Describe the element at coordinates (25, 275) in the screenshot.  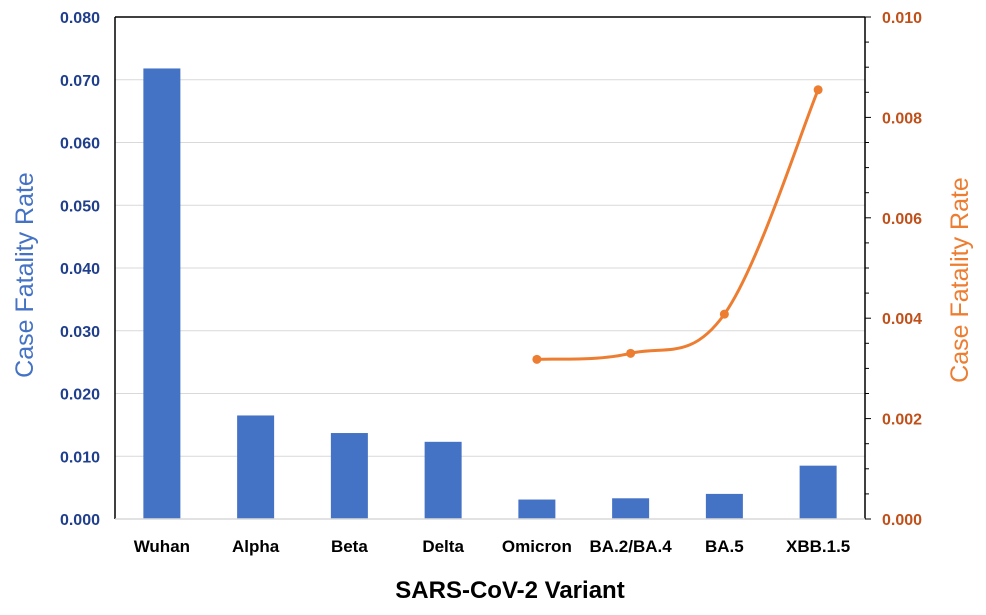
I see `left-axis-label: Case Fatality Rate` at that location.